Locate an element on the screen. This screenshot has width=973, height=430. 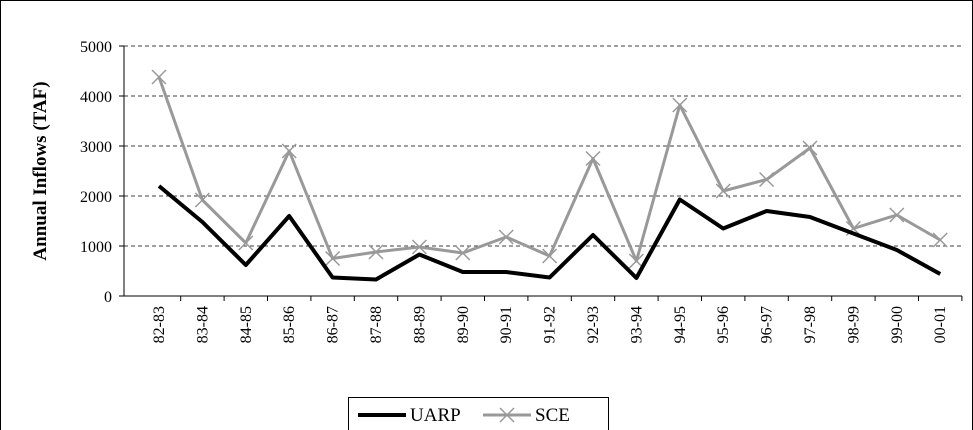
x-tick-label: 92-93 is located at coordinates (593, 324).